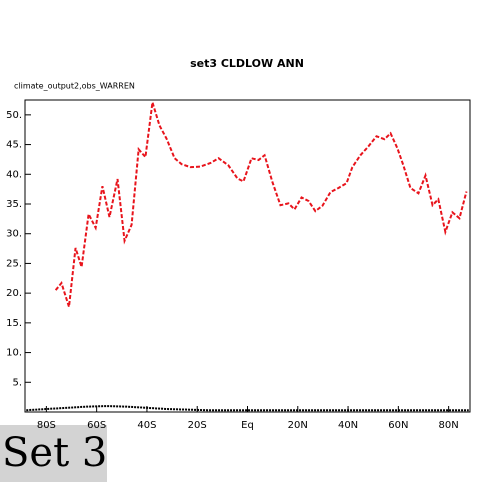 This screenshot has width=484, height=482. What do you see at coordinates (14, 323) in the screenshot?
I see `y-tick-label: 15.` at bounding box center [14, 323].